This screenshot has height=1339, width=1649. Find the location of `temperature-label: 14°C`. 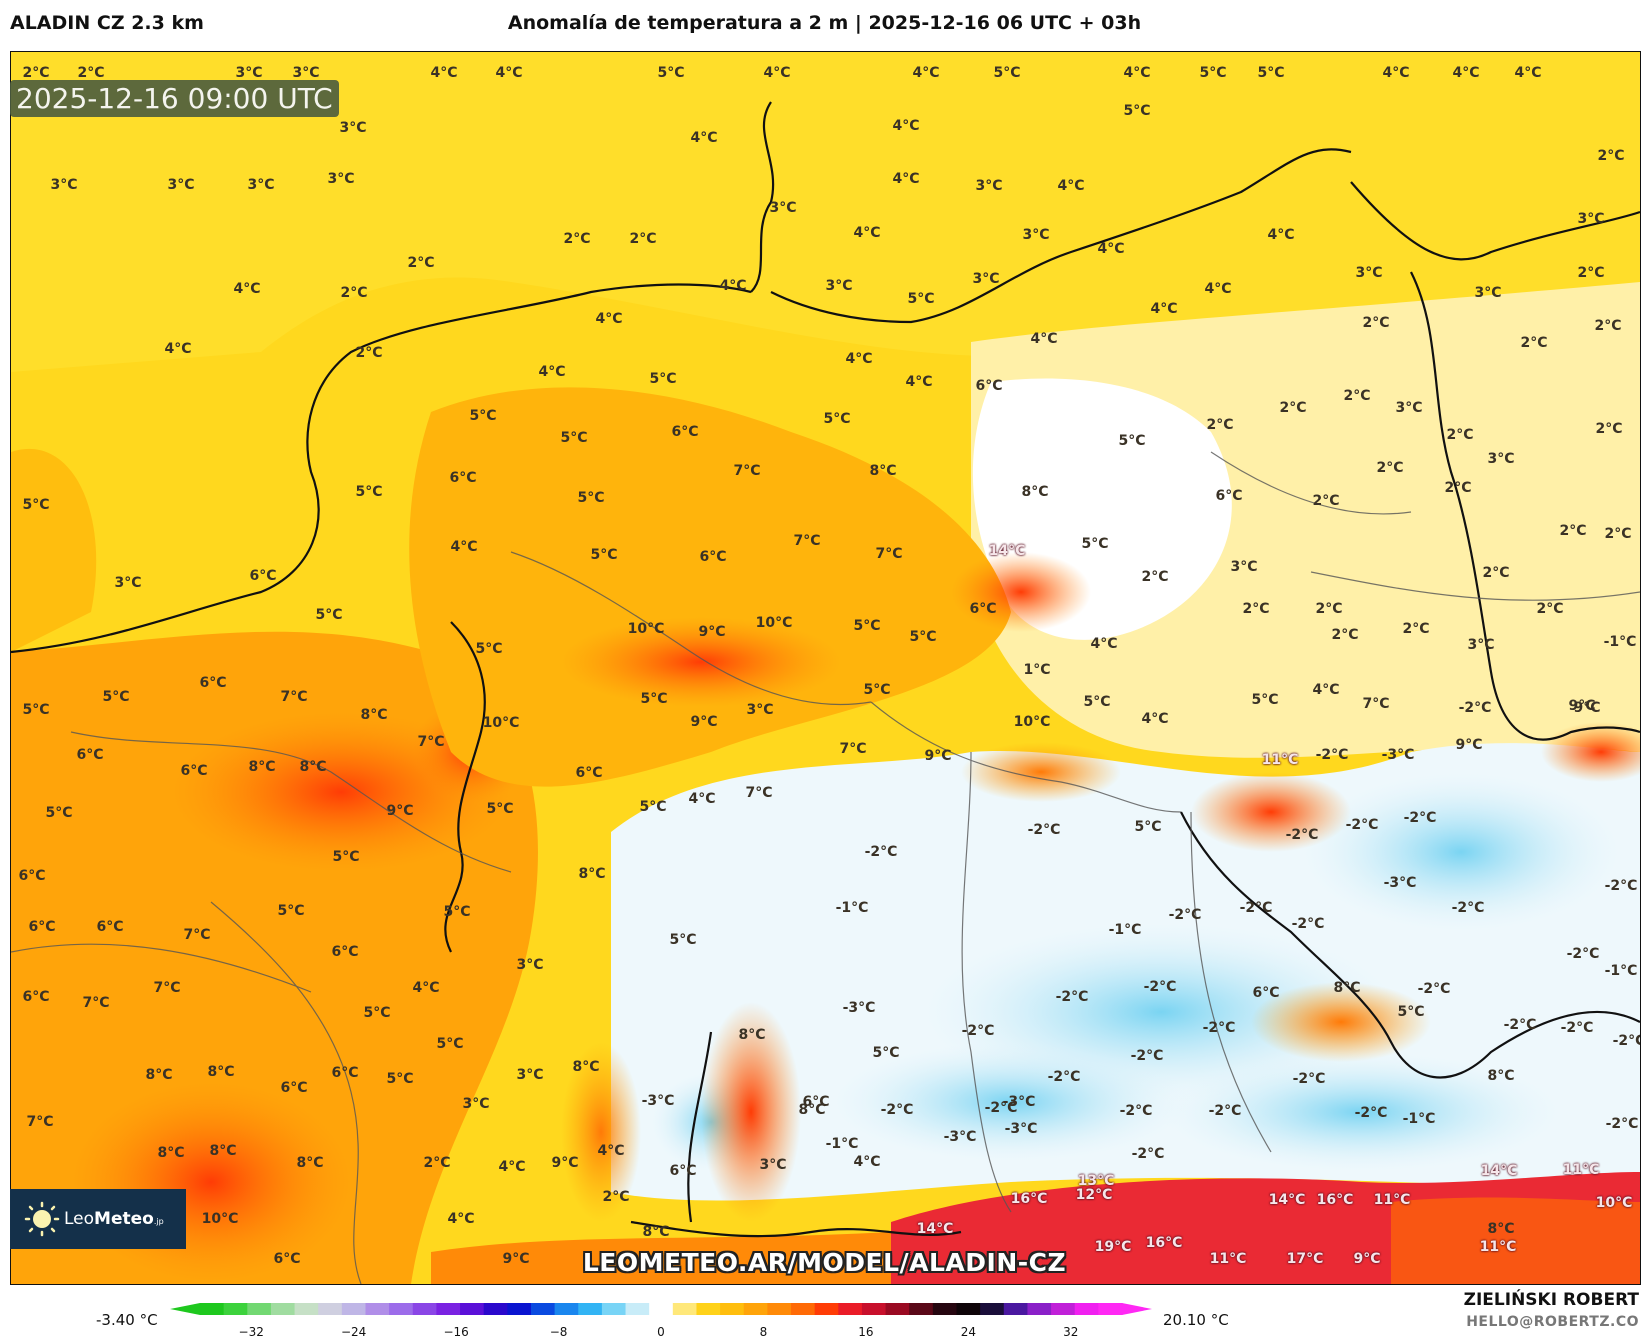

temperature-label: 14°C is located at coordinates (1007, 551).